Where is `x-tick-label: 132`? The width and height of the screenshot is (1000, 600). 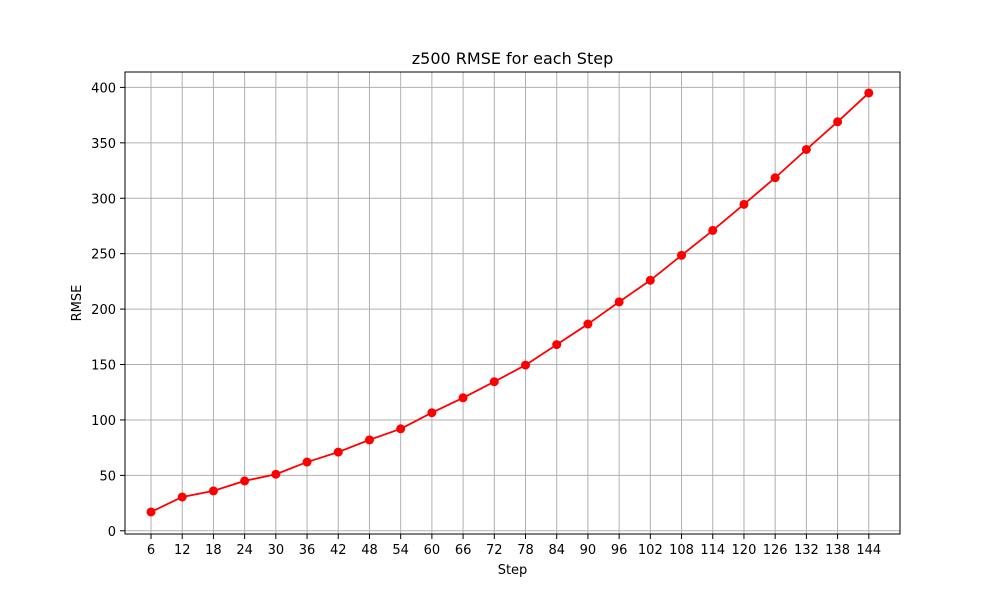 x-tick-label: 132 is located at coordinates (806, 550).